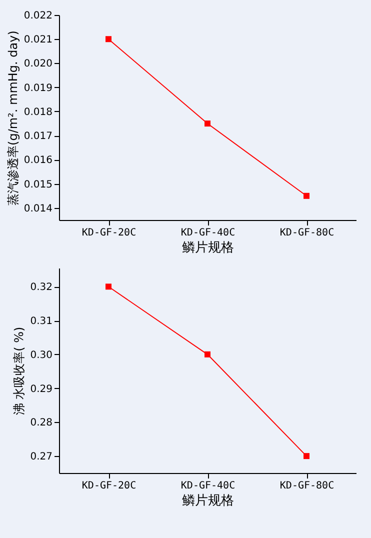 This screenshot has width=371, height=538. Describe the element at coordinates (41, 423) in the screenshot. I see `y-tick-label: 0.28` at that location.